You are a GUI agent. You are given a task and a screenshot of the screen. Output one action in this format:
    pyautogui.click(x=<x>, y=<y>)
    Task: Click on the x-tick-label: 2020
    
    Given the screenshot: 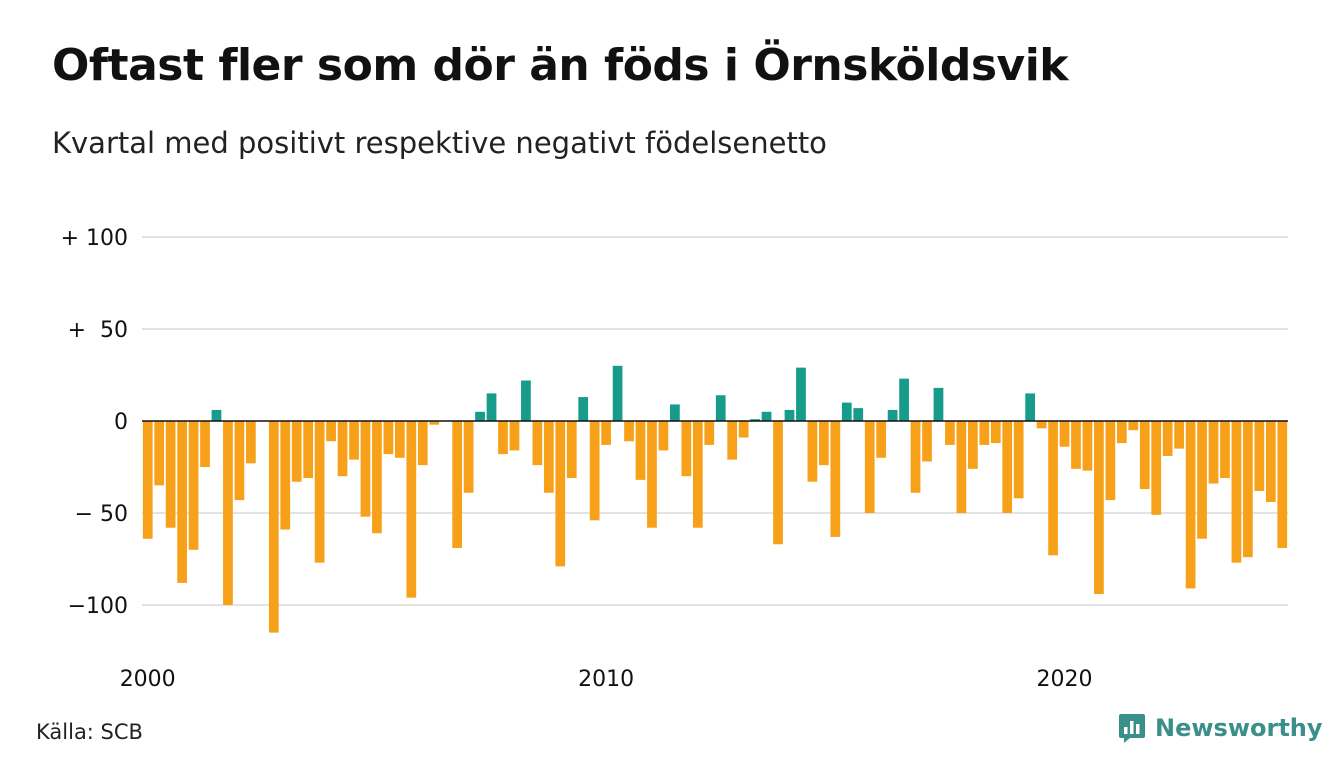 What is the action you would take?
    pyautogui.click(x=1065, y=679)
    